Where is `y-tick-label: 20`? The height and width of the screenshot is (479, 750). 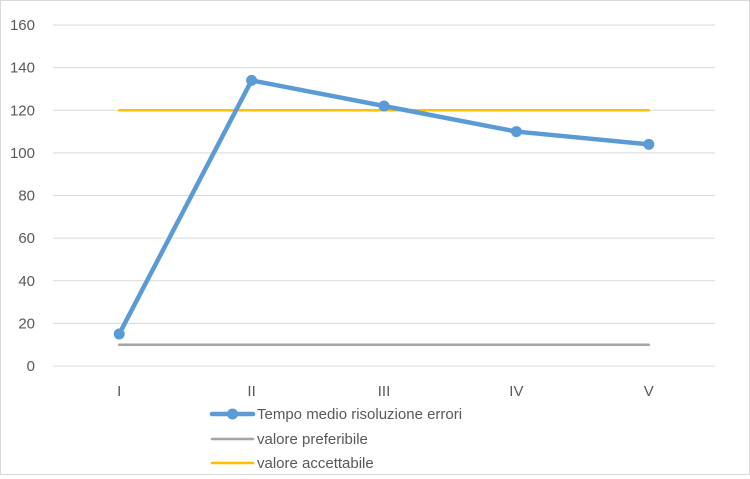
y-tick-label: 20 is located at coordinates (26, 323).